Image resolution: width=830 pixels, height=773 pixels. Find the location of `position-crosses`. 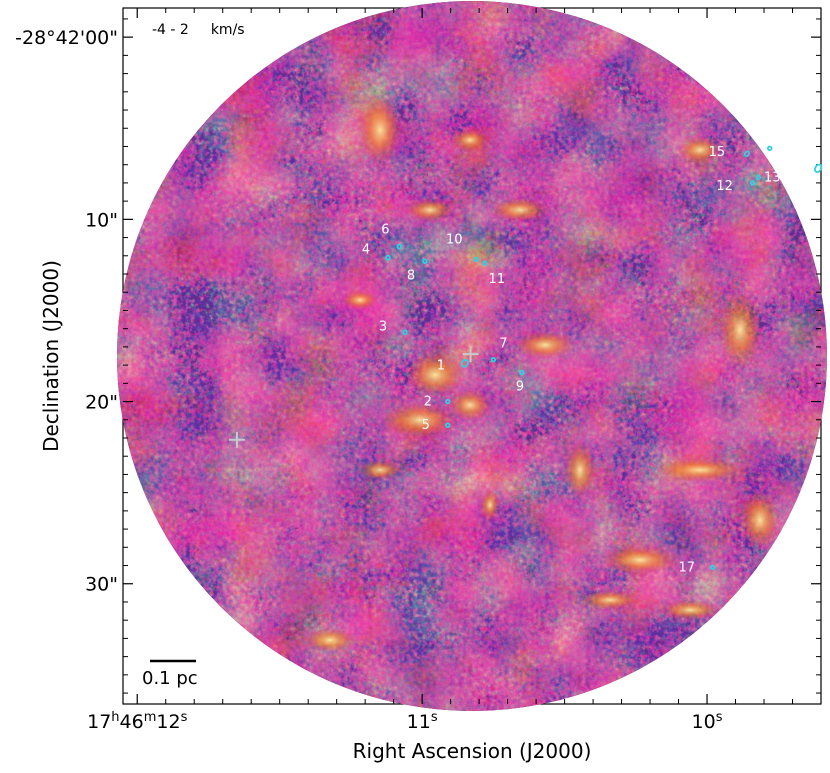

position-crosses is located at coordinates (353, 397).